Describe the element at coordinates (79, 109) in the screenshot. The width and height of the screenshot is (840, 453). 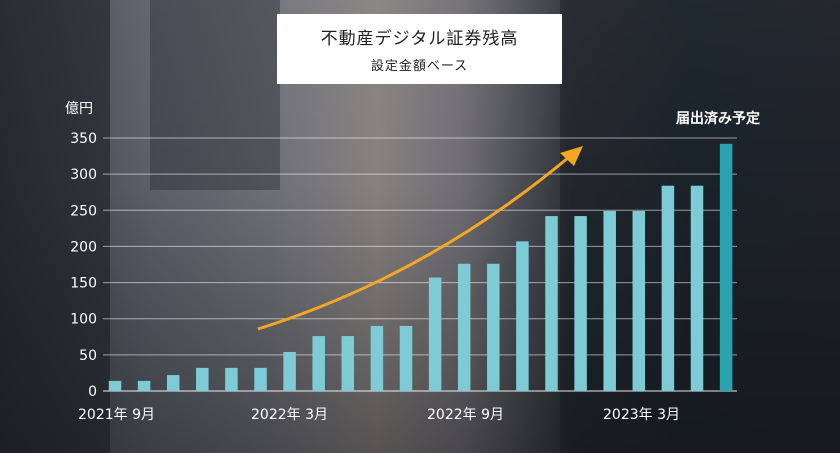
I see `y-axis-label: 億円` at that location.